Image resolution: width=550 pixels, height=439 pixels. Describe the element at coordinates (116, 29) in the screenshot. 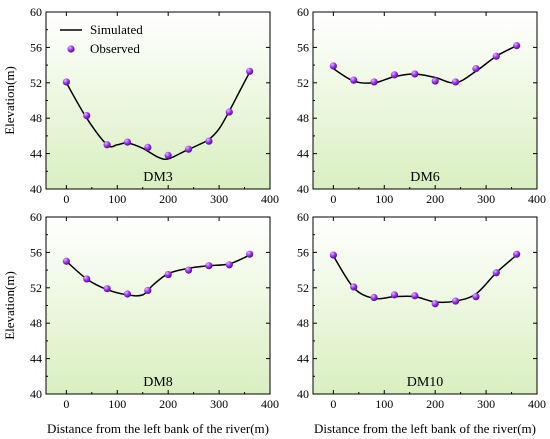

I see `legend-label: Simulated` at that location.